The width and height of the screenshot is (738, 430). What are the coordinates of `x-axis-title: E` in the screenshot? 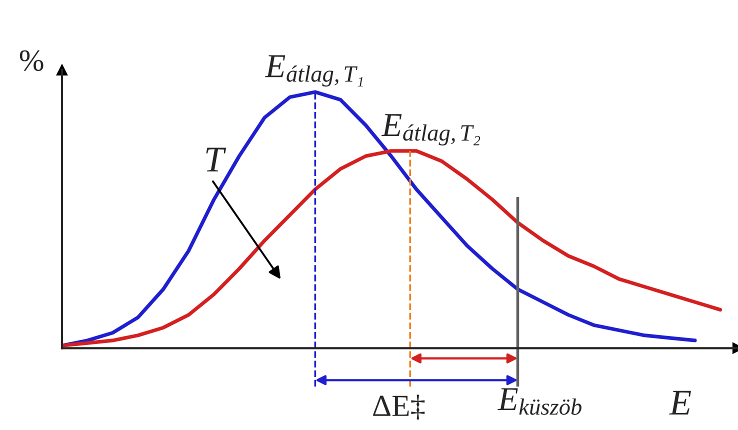 It's located at (680, 402).